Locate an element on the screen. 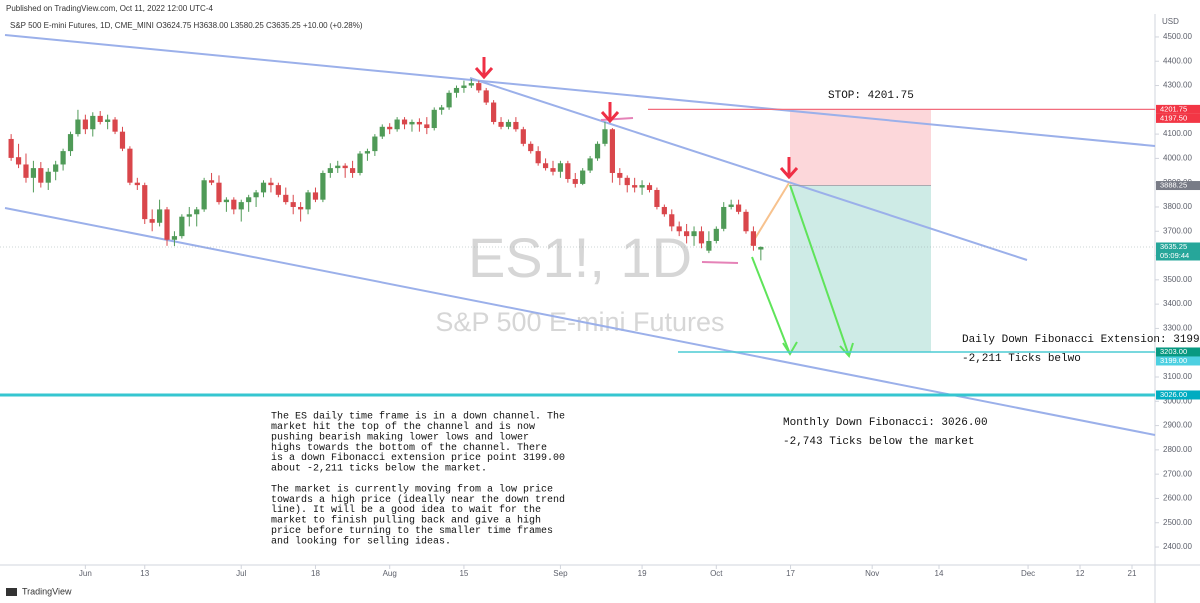 This screenshot has width=1200, height=603. trend-line is located at coordinates (748, 169).